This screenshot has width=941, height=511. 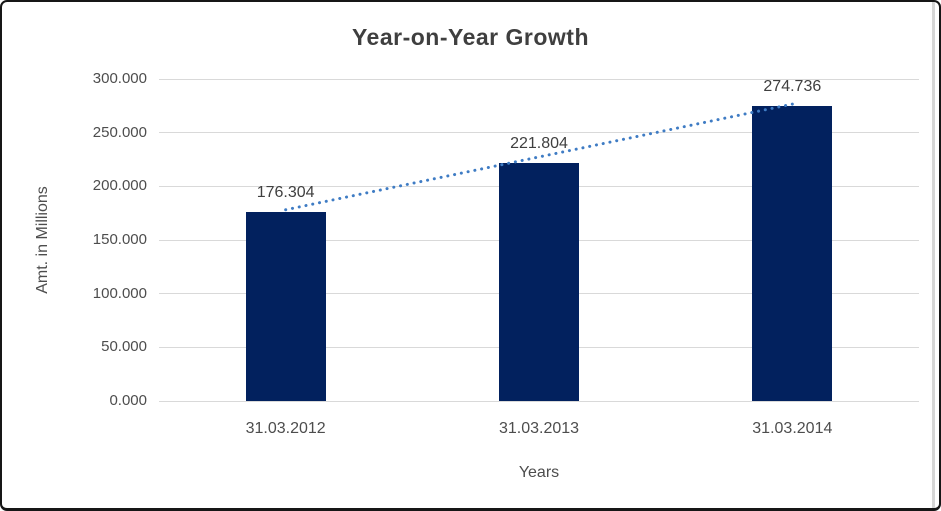 What do you see at coordinates (933, 255) in the screenshot?
I see `window-edge` at bounding box center [933, 255].